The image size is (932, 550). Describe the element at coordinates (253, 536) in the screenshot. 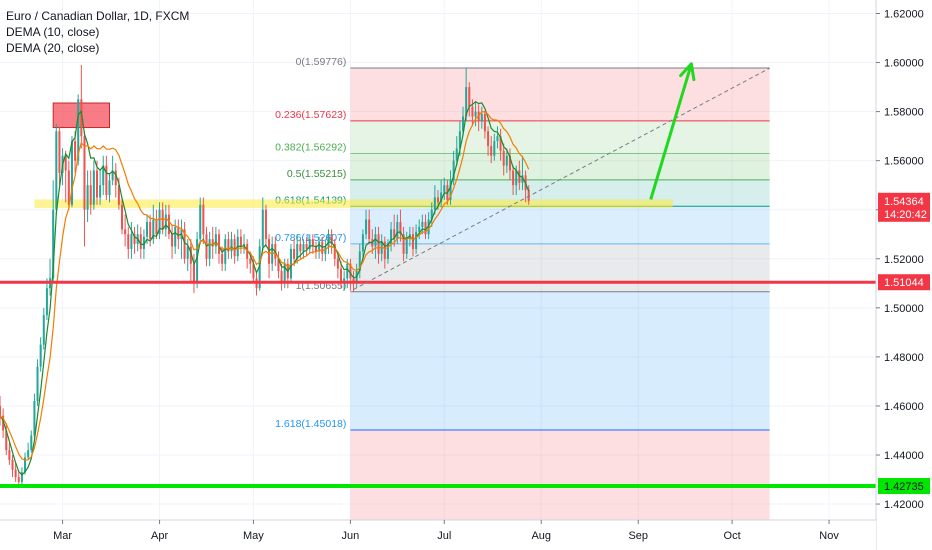

I see `time-tick-label: May` at that location.